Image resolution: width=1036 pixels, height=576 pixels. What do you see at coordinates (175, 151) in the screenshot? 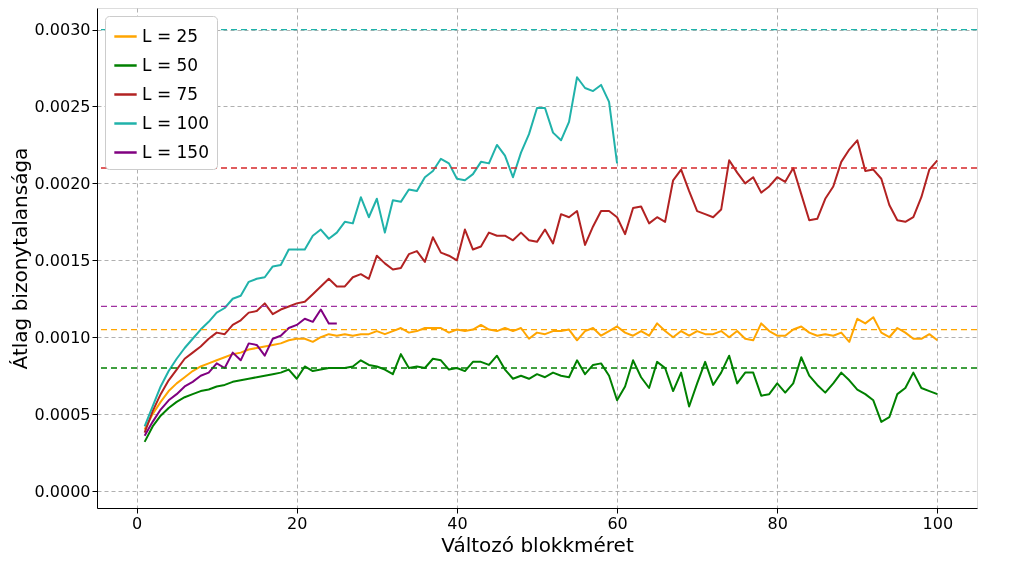
I see `legend-label: L = 150` at bounding box center [175, 151].